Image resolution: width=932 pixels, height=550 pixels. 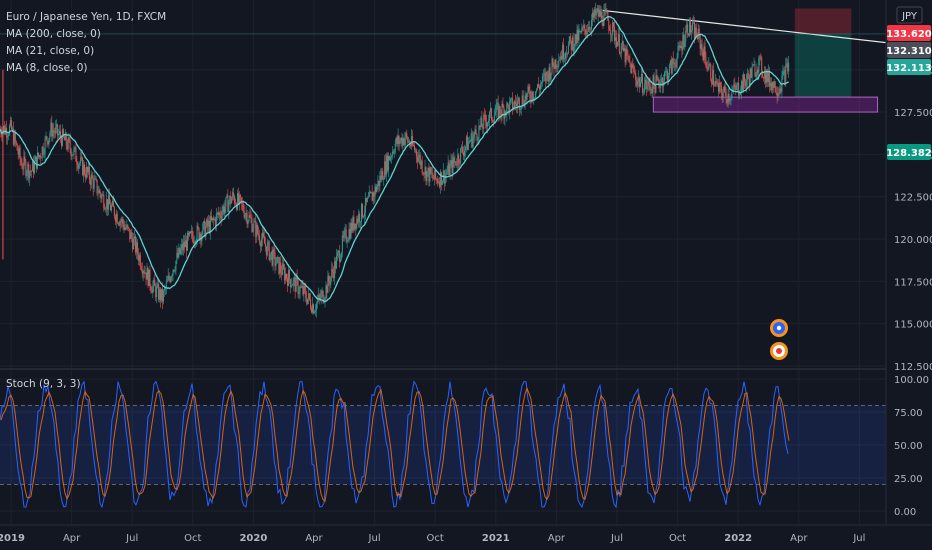 What do you see at coordinates (744, 26) in the screenshot?
I see `resistance-trendline` at bounding box center [744, 26].